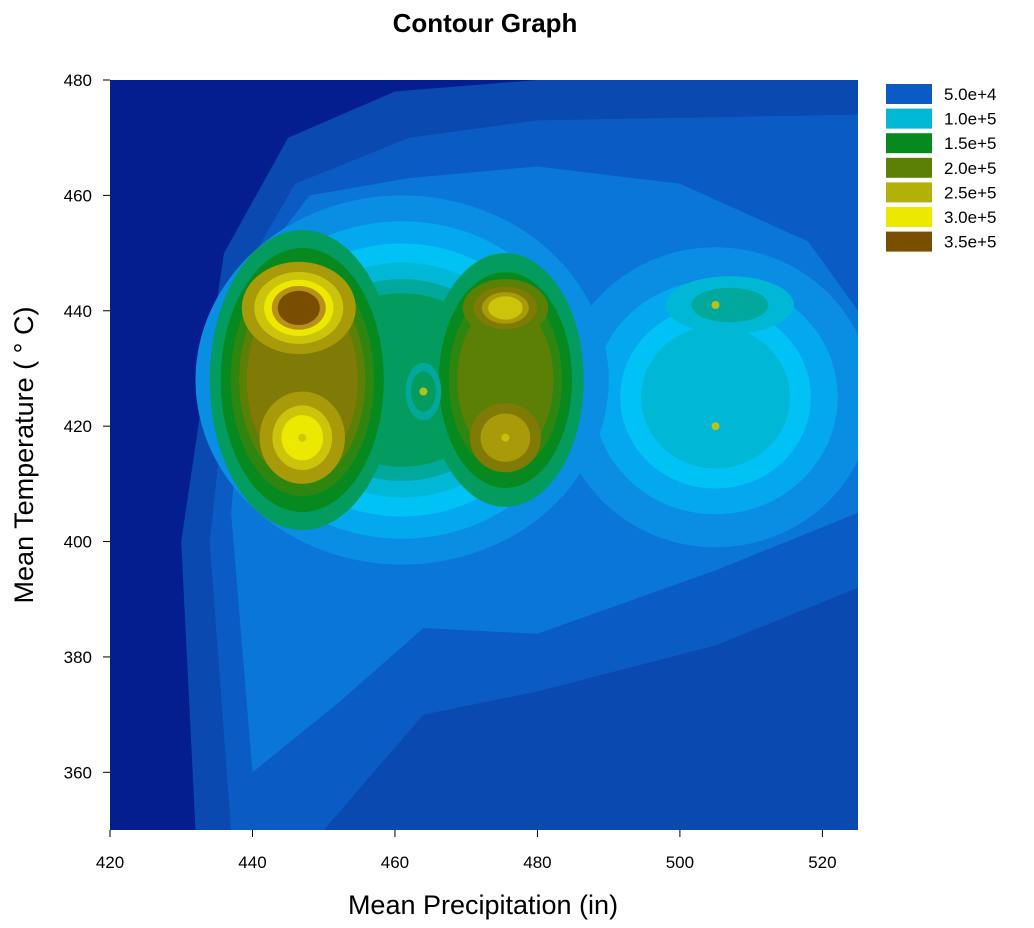 This screenshot has height=928, width=1034. I want to click on y-tick-label: 440, so click(78, 311).